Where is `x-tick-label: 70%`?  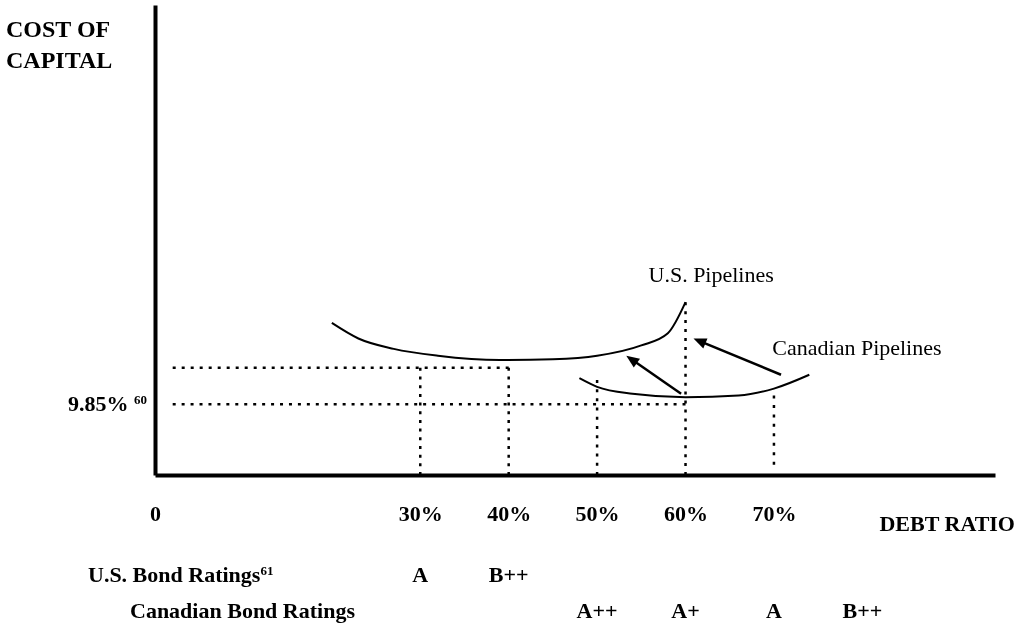 x-tick-label: 70% is located at coordinates (774, 513).